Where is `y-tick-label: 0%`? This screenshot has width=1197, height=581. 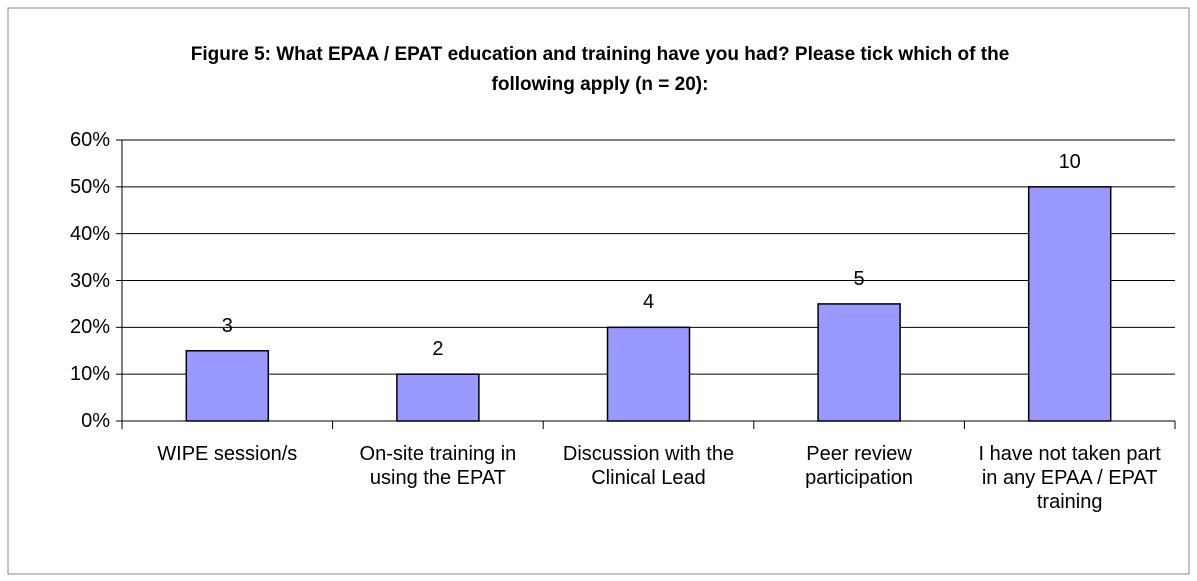 y-tick-label: 0% is located at coordinates (95, 421).